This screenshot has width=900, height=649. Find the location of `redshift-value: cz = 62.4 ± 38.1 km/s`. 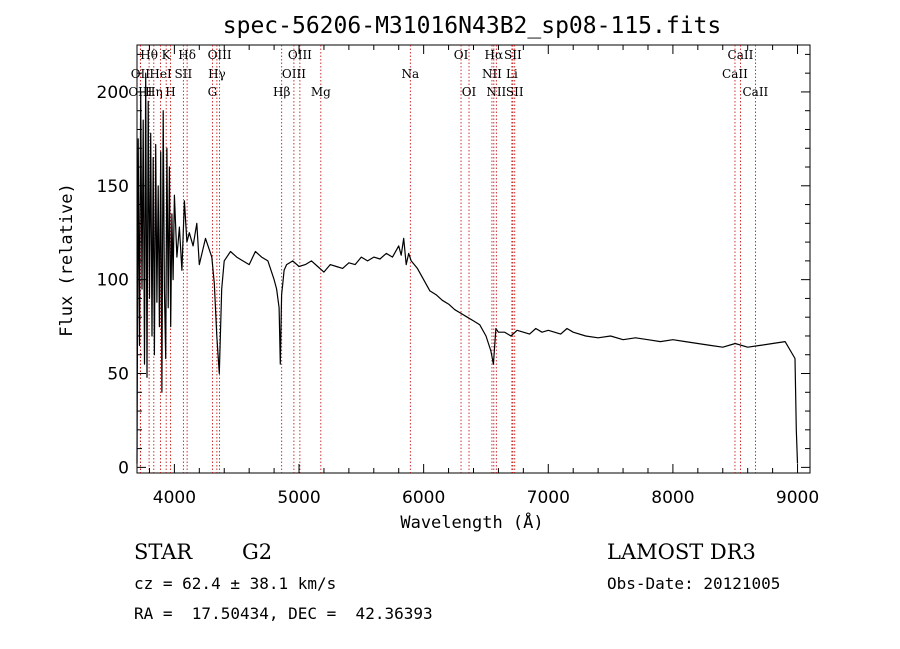

redshift-value: cz = 62.4 ± 38.1 km/s is located at coordinates (235, 583).